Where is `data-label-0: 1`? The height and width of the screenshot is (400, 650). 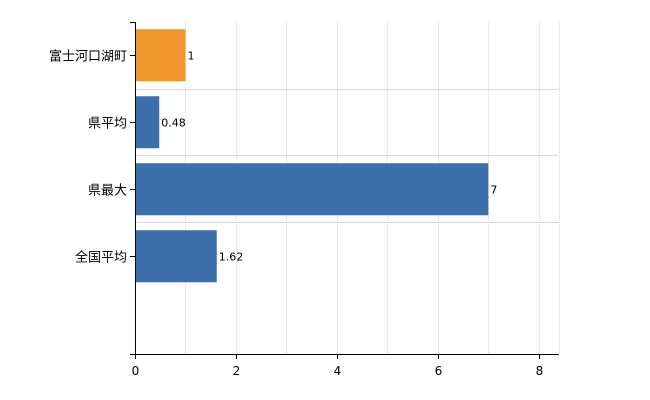 data-label-0: 1 is located at coordinates (190, 55).